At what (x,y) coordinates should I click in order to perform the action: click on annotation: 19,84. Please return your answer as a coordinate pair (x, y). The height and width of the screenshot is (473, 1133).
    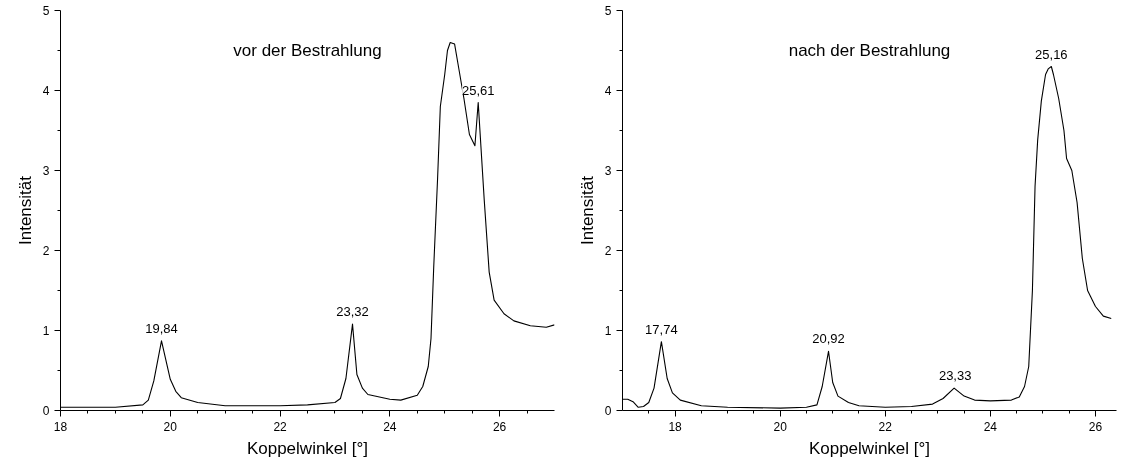
    Looking at the image, I should click on (161, 328).